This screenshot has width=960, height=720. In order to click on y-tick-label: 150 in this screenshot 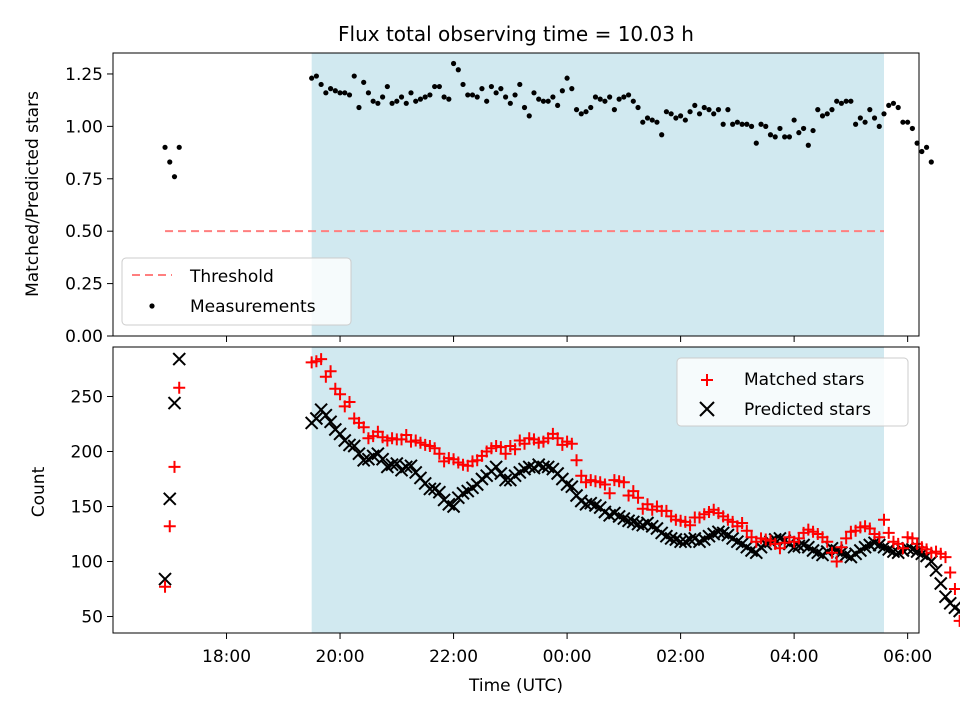, I will do `click(87, 508)`.